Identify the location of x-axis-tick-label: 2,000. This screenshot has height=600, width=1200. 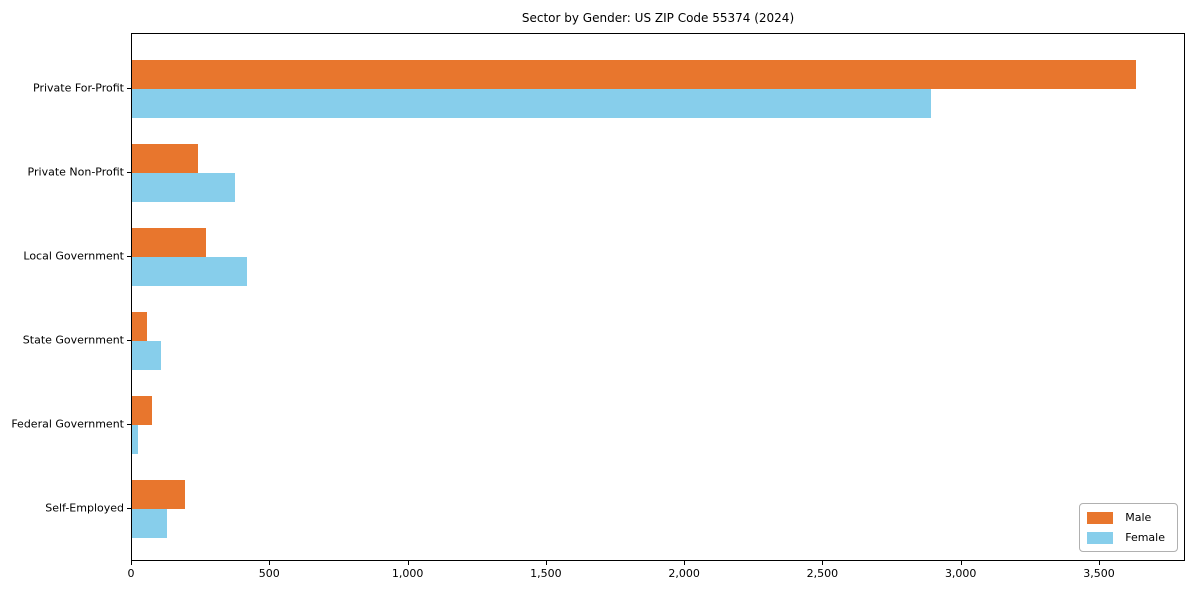
(684, 573).